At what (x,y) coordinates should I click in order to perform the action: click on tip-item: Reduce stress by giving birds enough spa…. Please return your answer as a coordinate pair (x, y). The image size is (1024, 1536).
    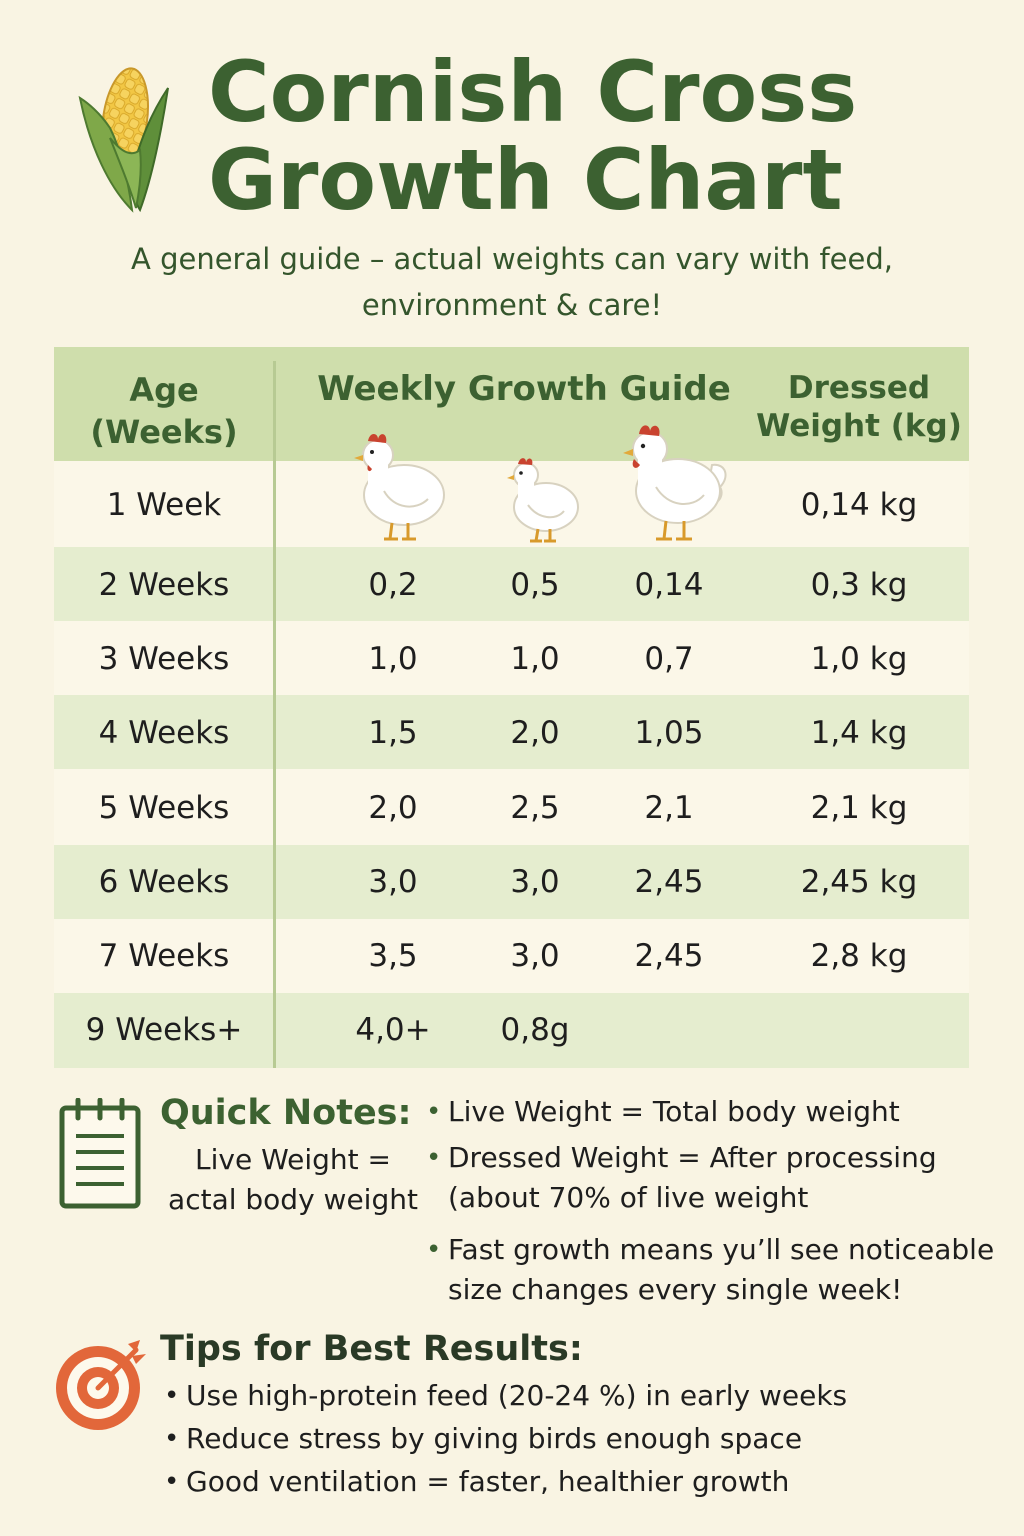
    Looking at the image, I should click on (494, 1438).